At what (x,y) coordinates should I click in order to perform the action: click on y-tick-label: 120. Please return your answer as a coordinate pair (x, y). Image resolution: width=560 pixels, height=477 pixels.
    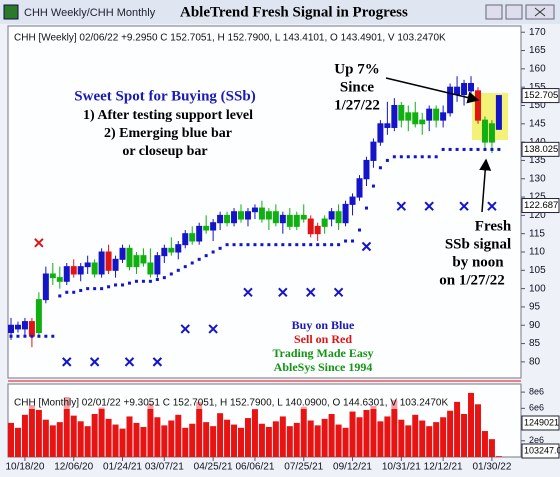
    Looking at the image, I should click on (537, 215).